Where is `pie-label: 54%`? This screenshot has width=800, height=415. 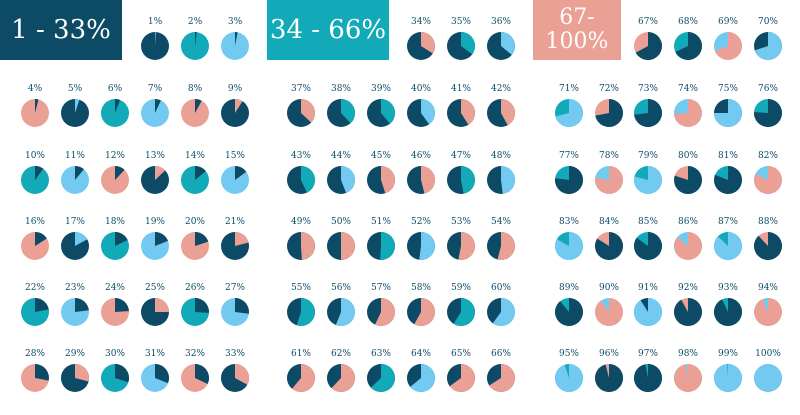
pie-label: 54% is located at coordinates (501, 222).